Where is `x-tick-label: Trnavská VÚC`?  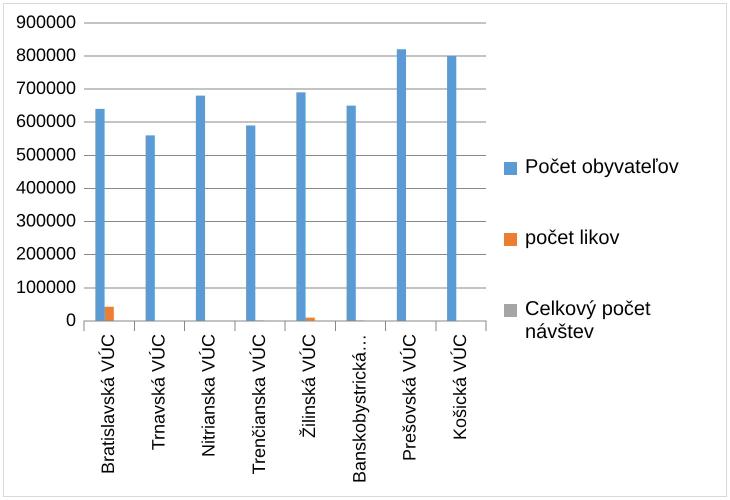 x-tick-label: Trnavská VÚC is located at coordinates (158, 392).